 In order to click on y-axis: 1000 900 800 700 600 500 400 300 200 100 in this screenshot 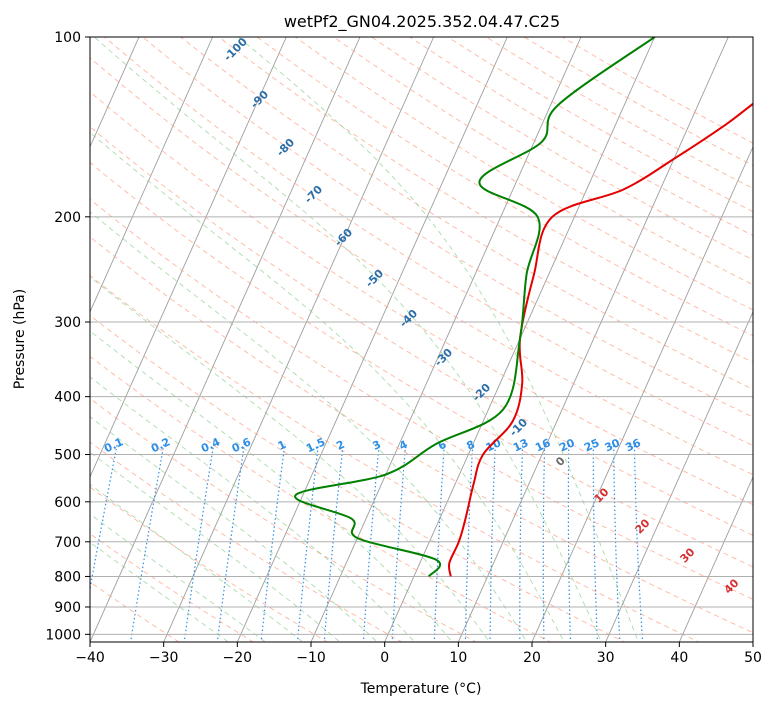, I will do `click(67, 336)`.